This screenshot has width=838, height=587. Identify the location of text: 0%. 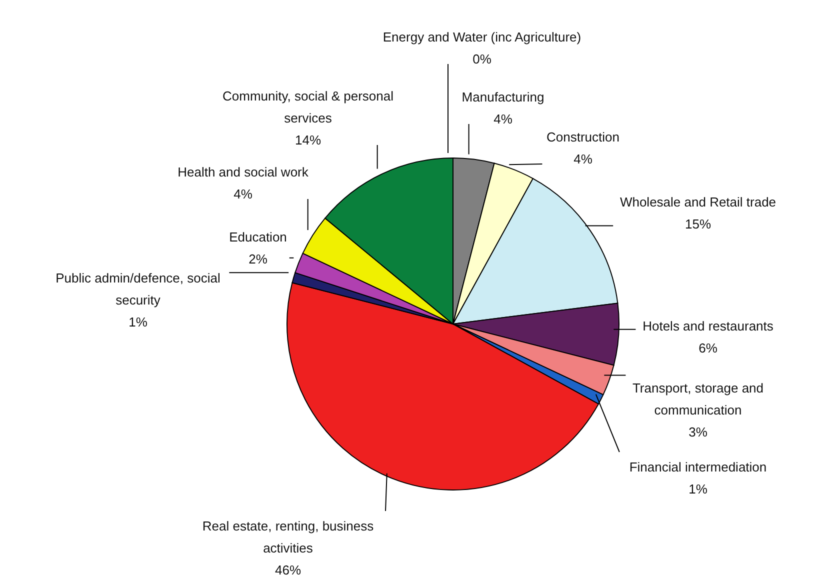
(482, 59).